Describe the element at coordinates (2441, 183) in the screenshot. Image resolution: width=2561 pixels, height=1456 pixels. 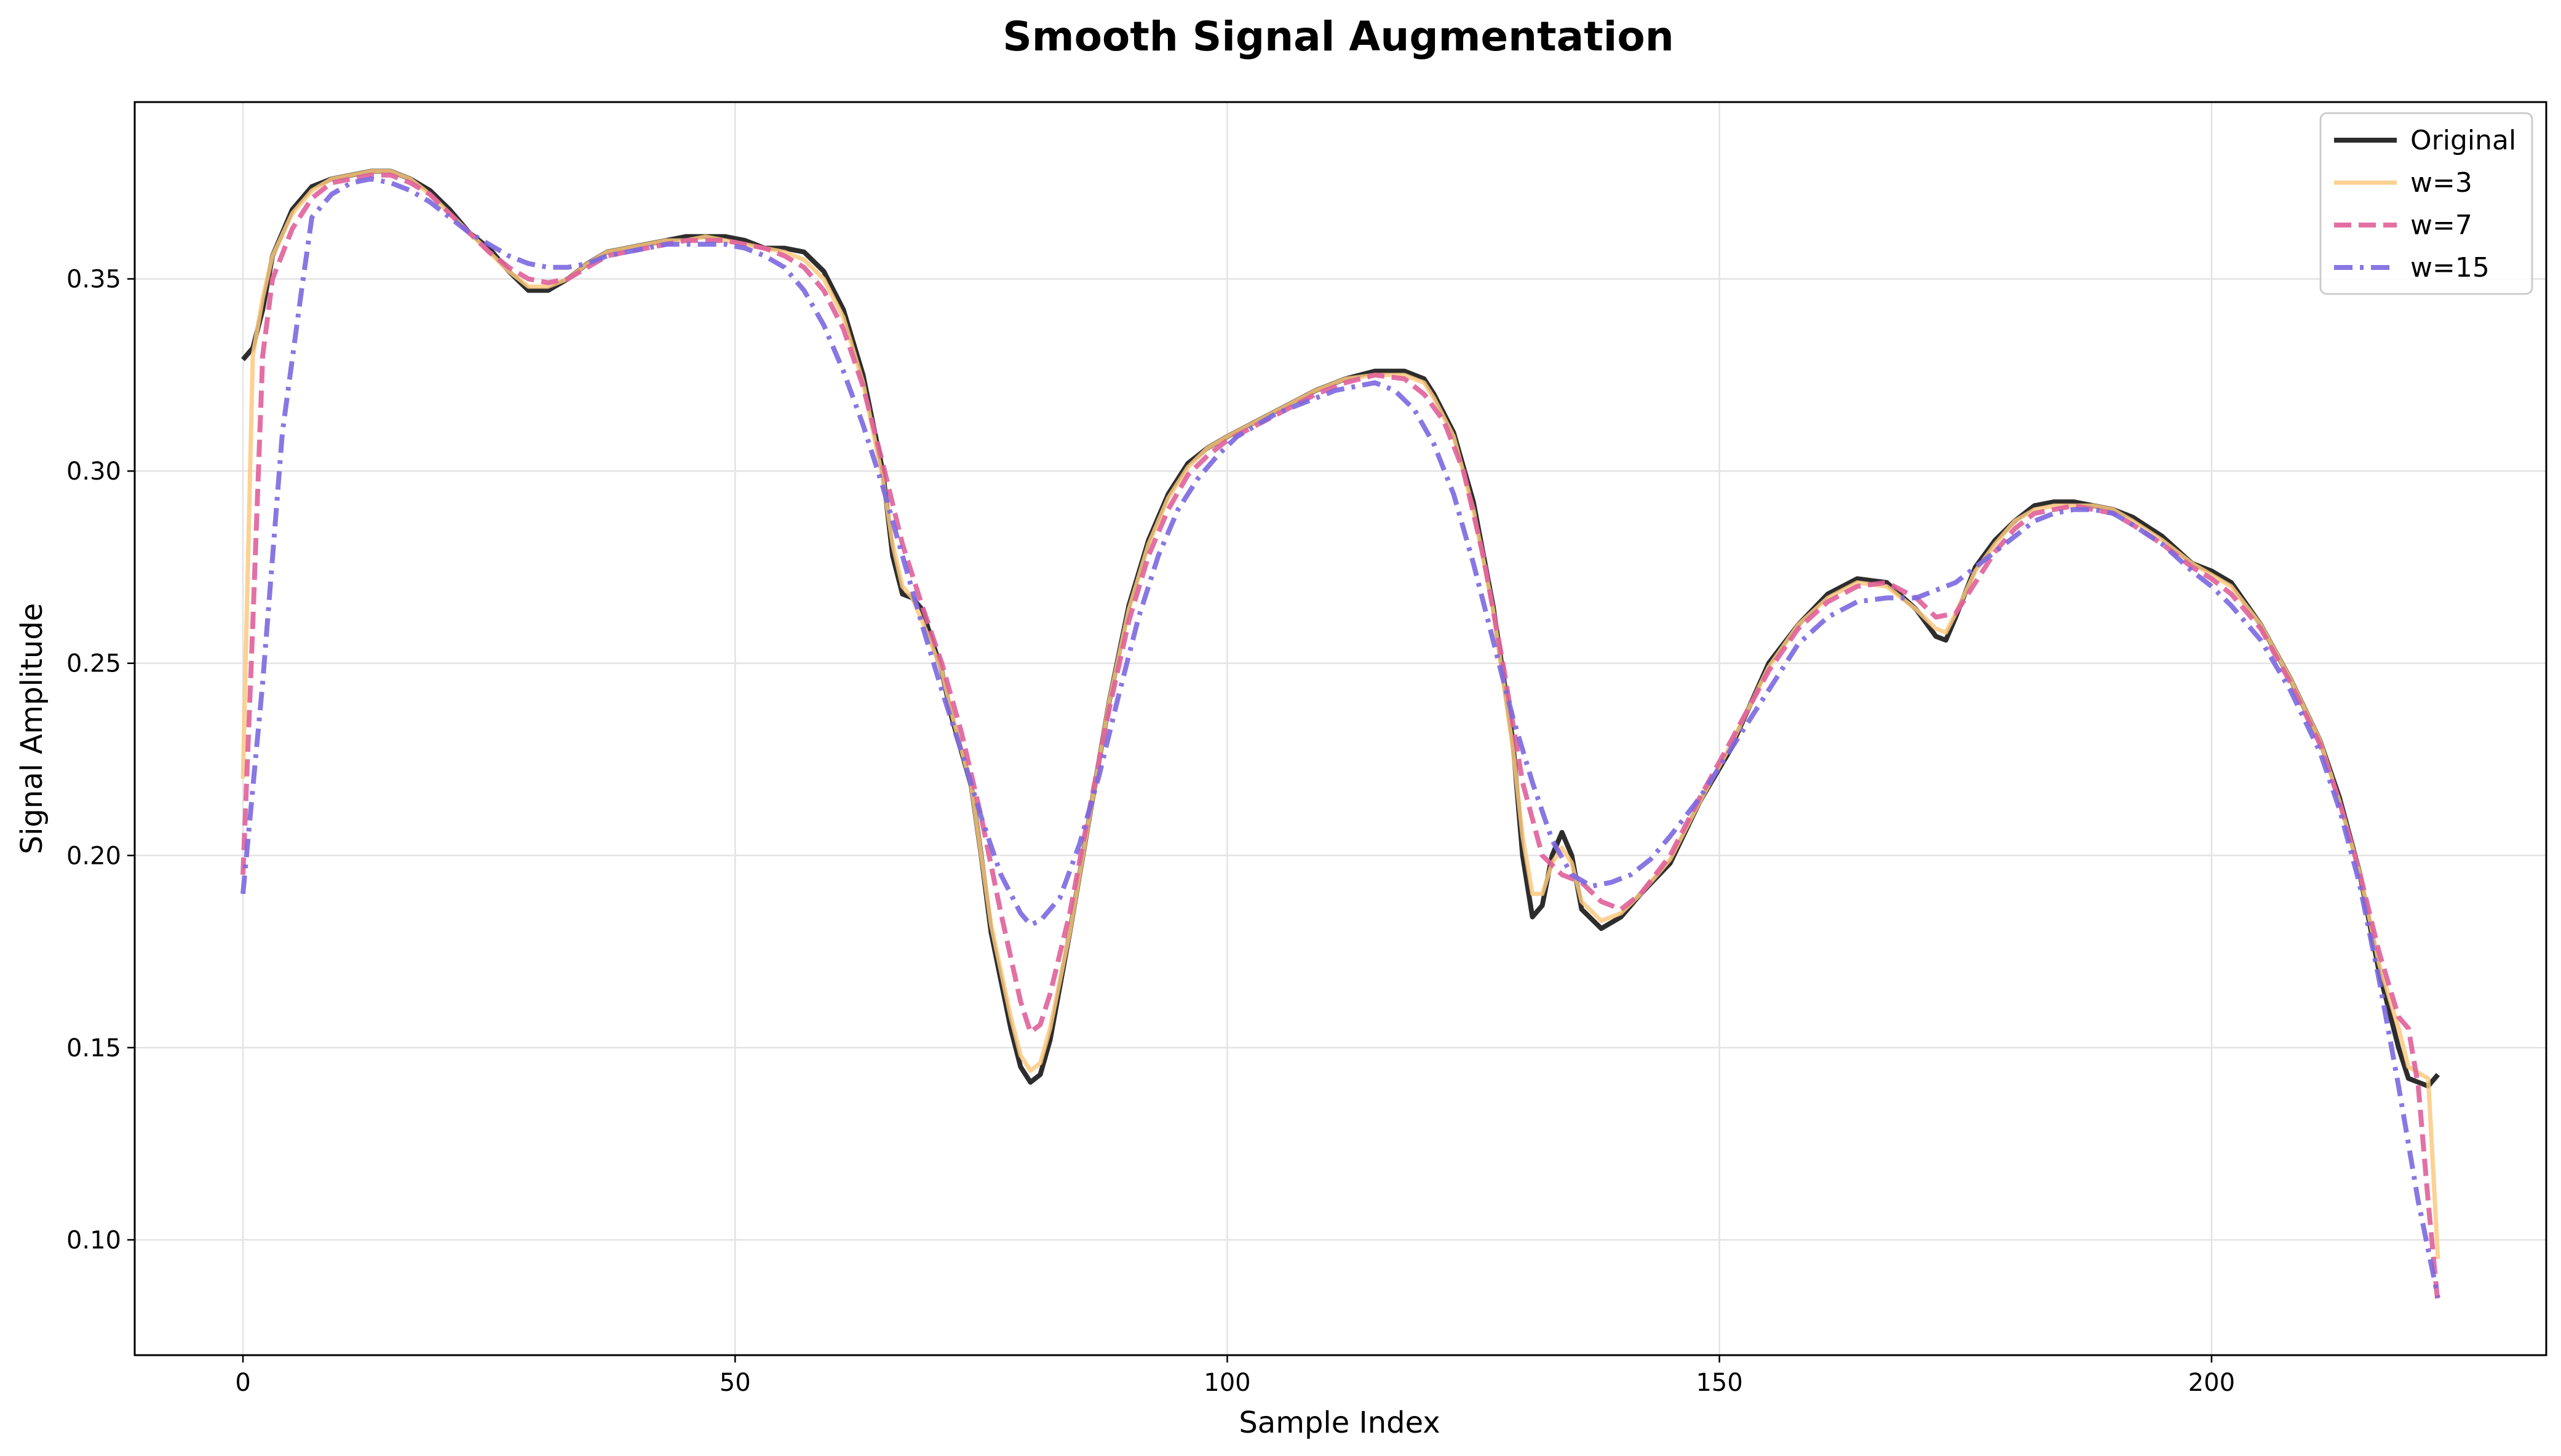
I see `legend-label-2: w=3` at that location.